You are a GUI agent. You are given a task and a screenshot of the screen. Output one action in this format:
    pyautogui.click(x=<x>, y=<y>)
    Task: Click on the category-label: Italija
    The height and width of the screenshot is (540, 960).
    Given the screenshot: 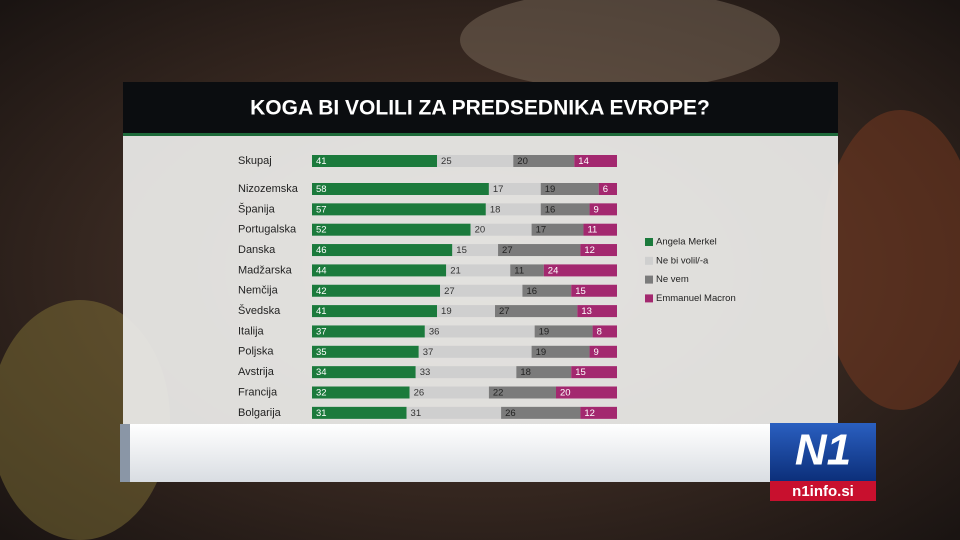 What is the action you would take?
    pyautogui.click(x=251, y=331)
    